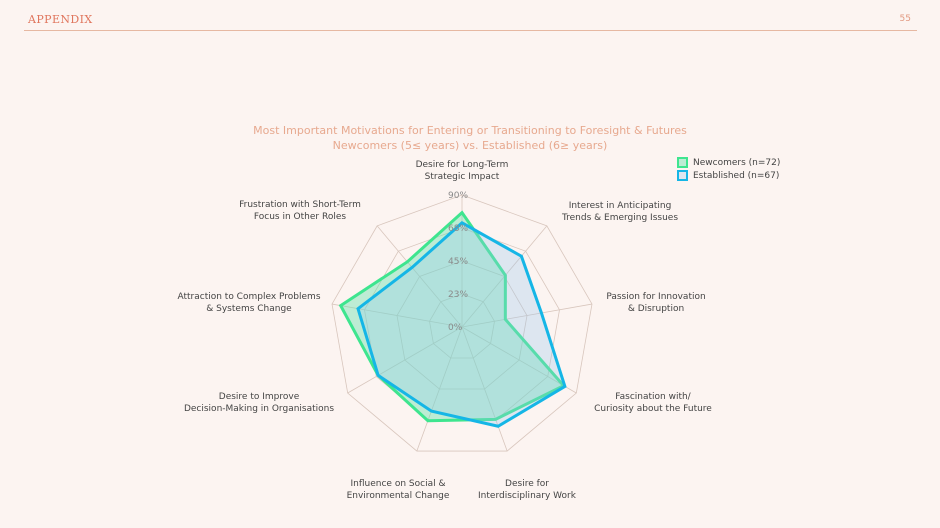 The height and width of the screenshot is (528, 940). I want to click on axis-label-line: Focus in Other Roles, so click(300, 217).